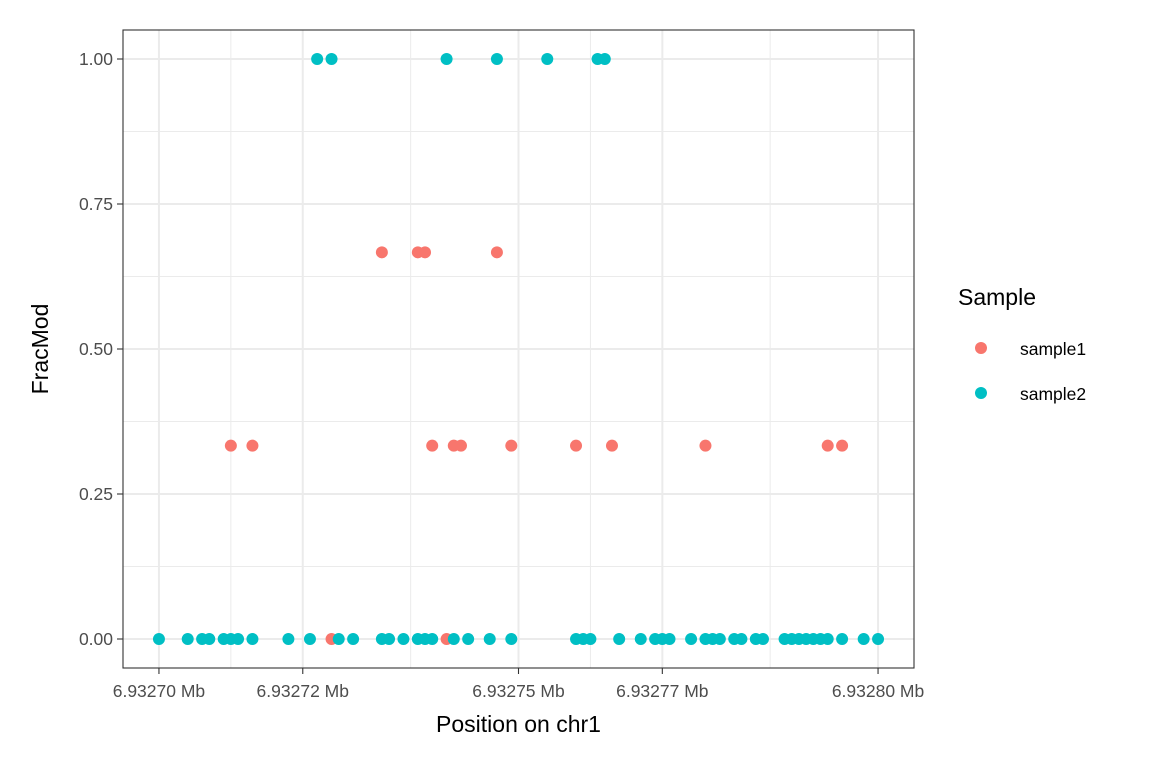  I want to click on y-tick-label: 0.00, so click(96, 639).